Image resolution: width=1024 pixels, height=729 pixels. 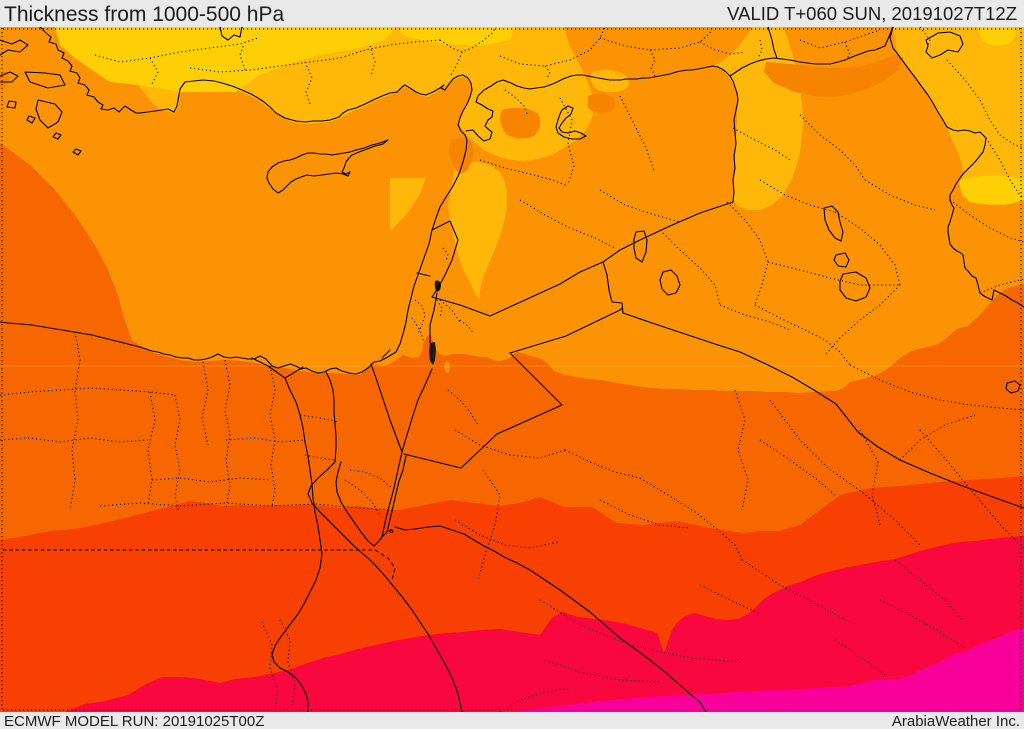 What do you see at coordinates (956, 721) in the screenshot?
I see `svg-text: ArabiaWeather Inc.` at bounding box center [956, 721].